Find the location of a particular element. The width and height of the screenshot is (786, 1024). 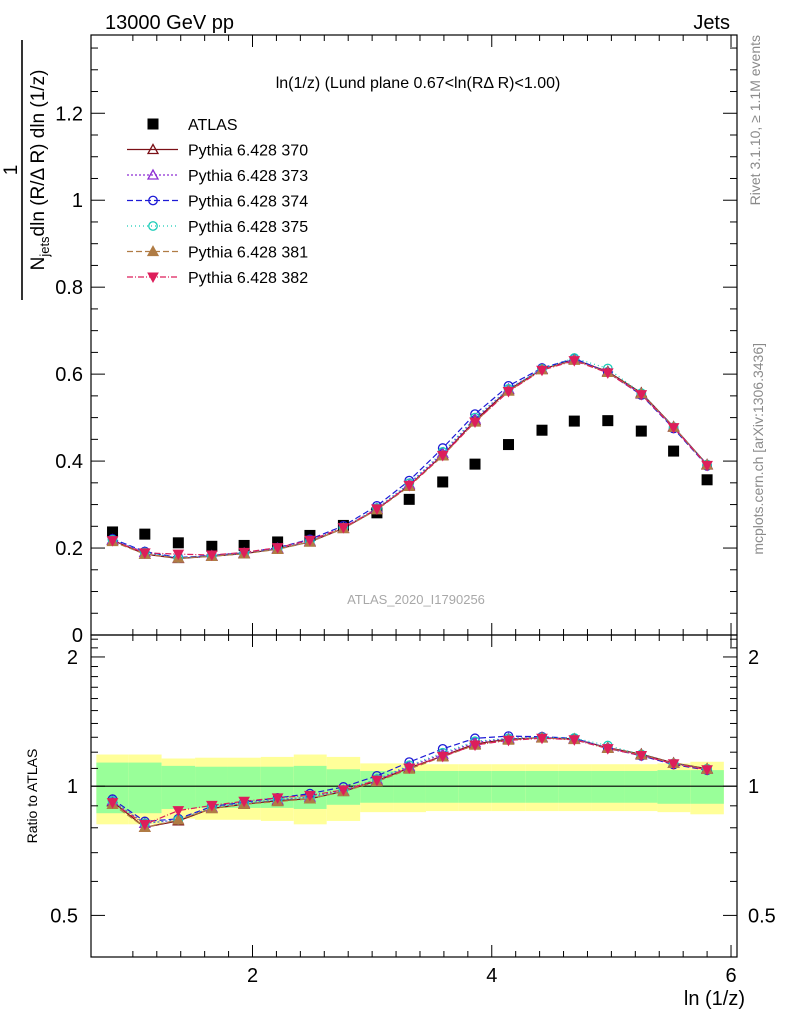

ratio-y-tick-label-left: 2 is located at coordinates (72, 658).